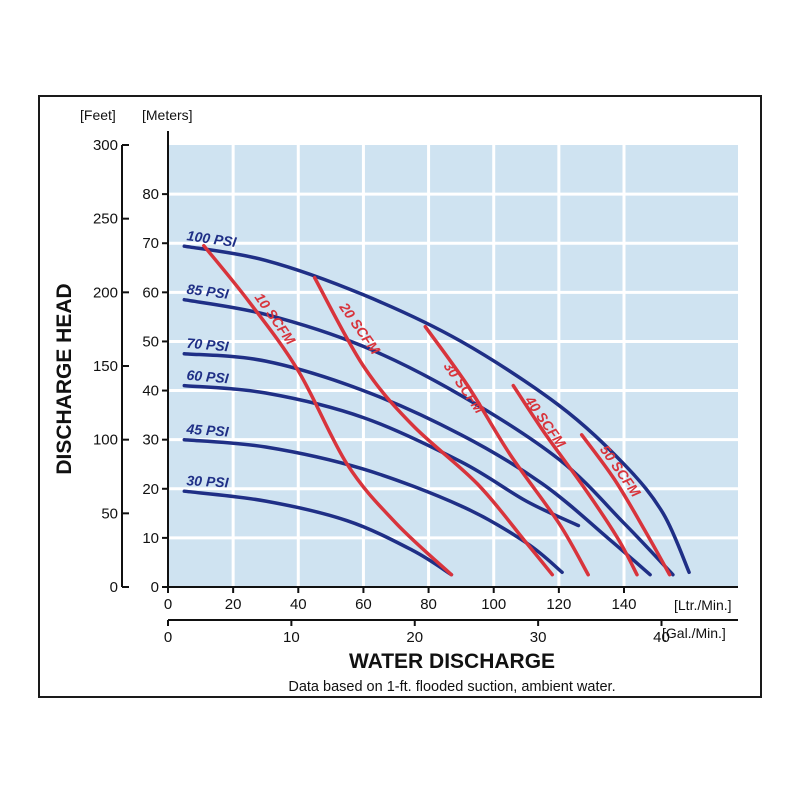 The width and height of the screenshot is (800, 800). What do you see at coordinates (291, 637) in the screenshot?
I see `gpm-tick-label: 10` at bounding box center [291, 637].